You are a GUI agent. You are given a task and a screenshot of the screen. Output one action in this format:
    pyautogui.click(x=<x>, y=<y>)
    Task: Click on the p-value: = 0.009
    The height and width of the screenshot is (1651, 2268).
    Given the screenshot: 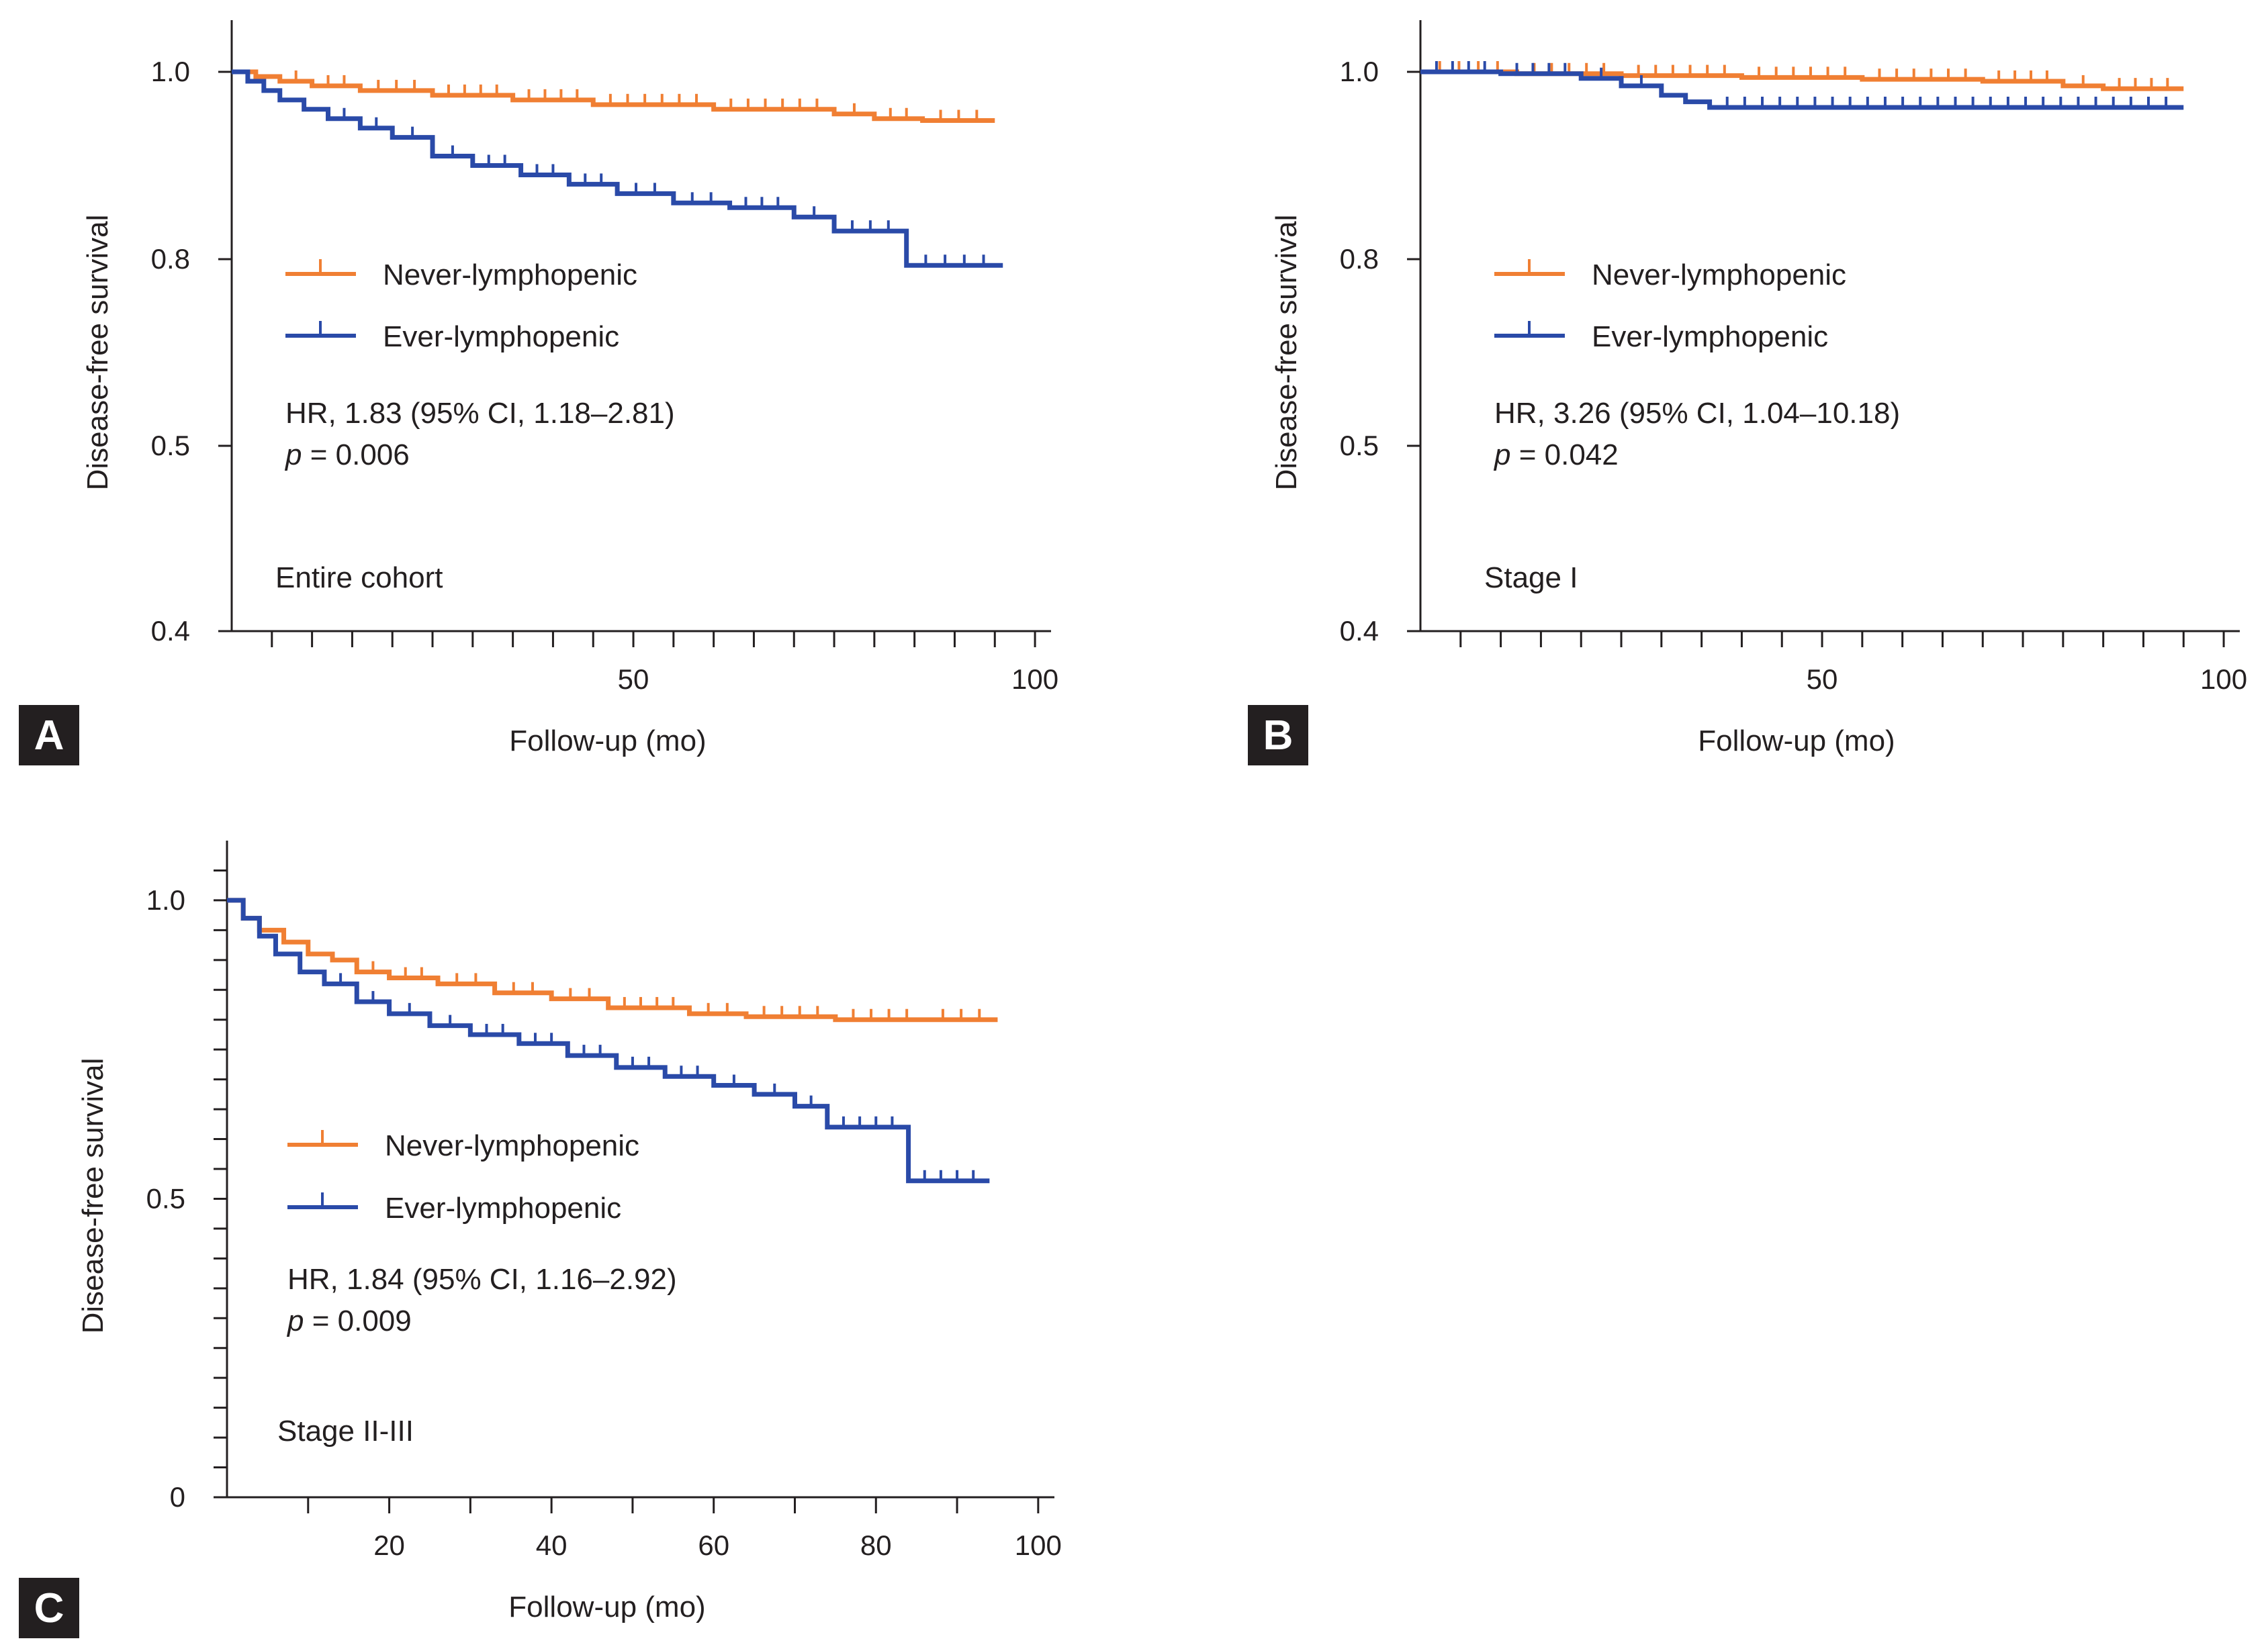 What is the action you would take?
    pyautogui.click(x=357, y=1321)
    